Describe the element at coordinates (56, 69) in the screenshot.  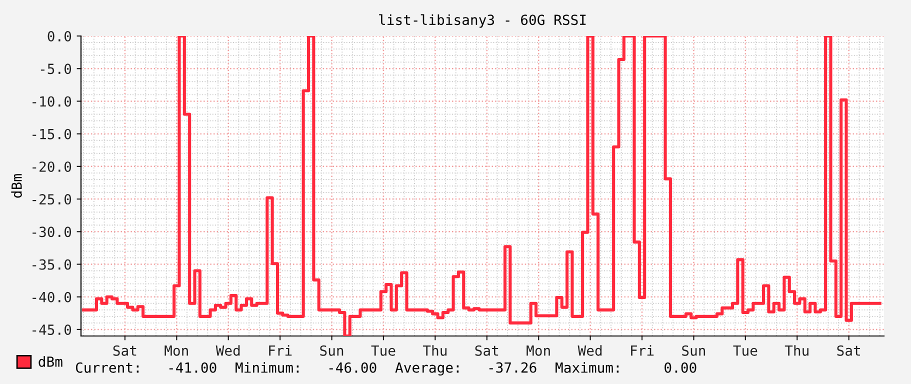
I see `y-tick-label: -5.0` at that location.